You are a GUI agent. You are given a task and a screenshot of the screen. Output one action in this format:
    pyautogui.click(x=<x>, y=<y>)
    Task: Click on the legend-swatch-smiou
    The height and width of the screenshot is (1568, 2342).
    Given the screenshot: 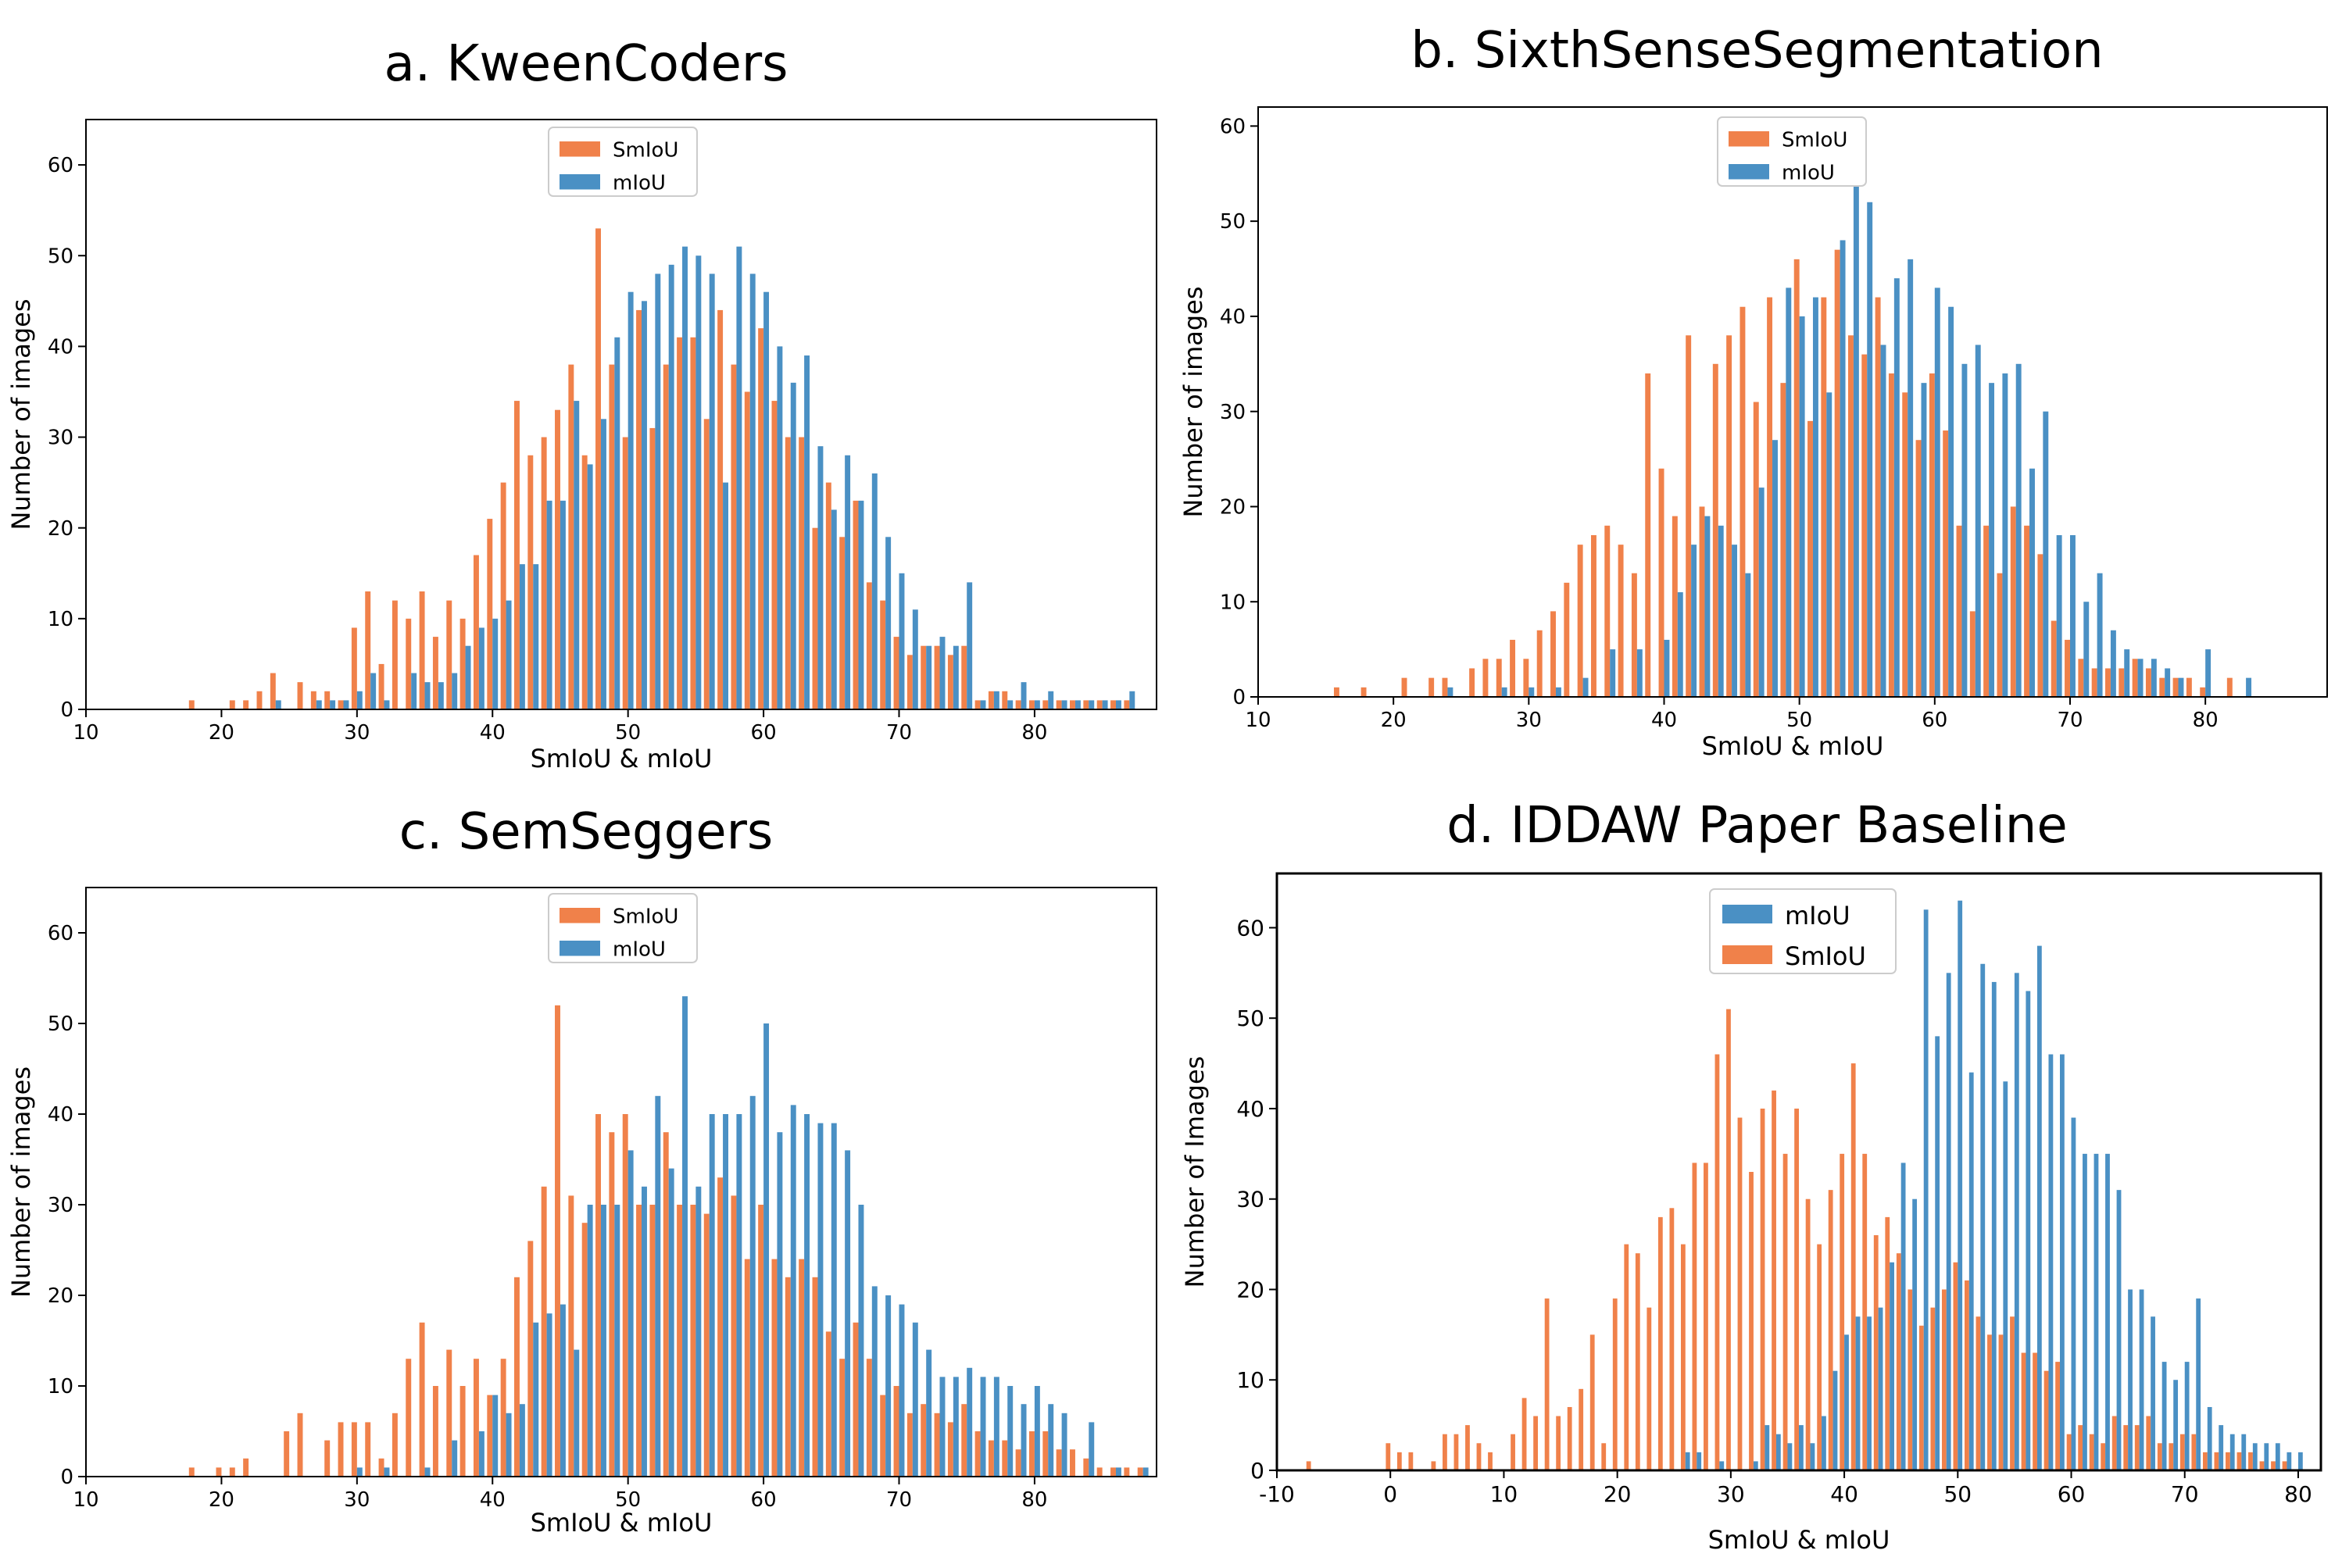 What is the action you would take?
    pyautogui.click(x=1749, y=139)
    